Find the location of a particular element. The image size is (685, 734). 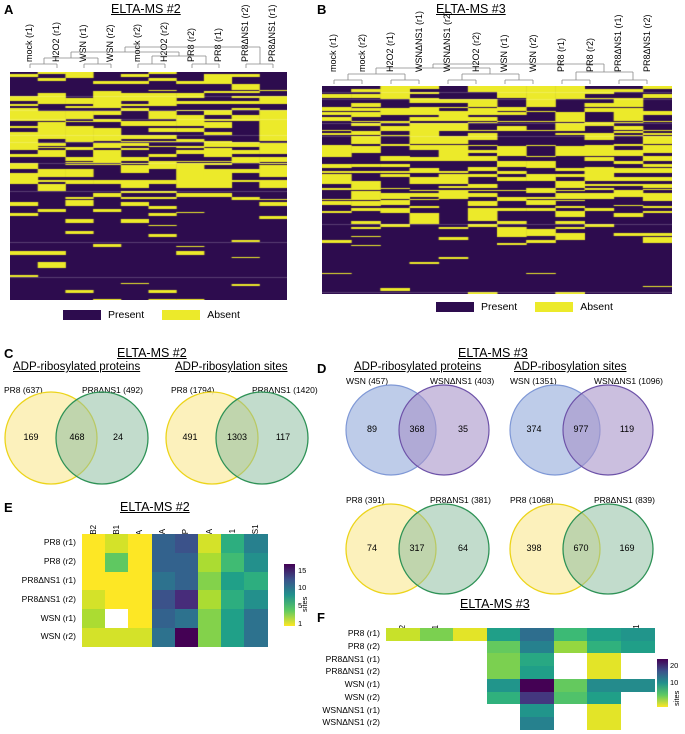

venn-c2-overlap: 1303 is located at coordinates (237, 437).